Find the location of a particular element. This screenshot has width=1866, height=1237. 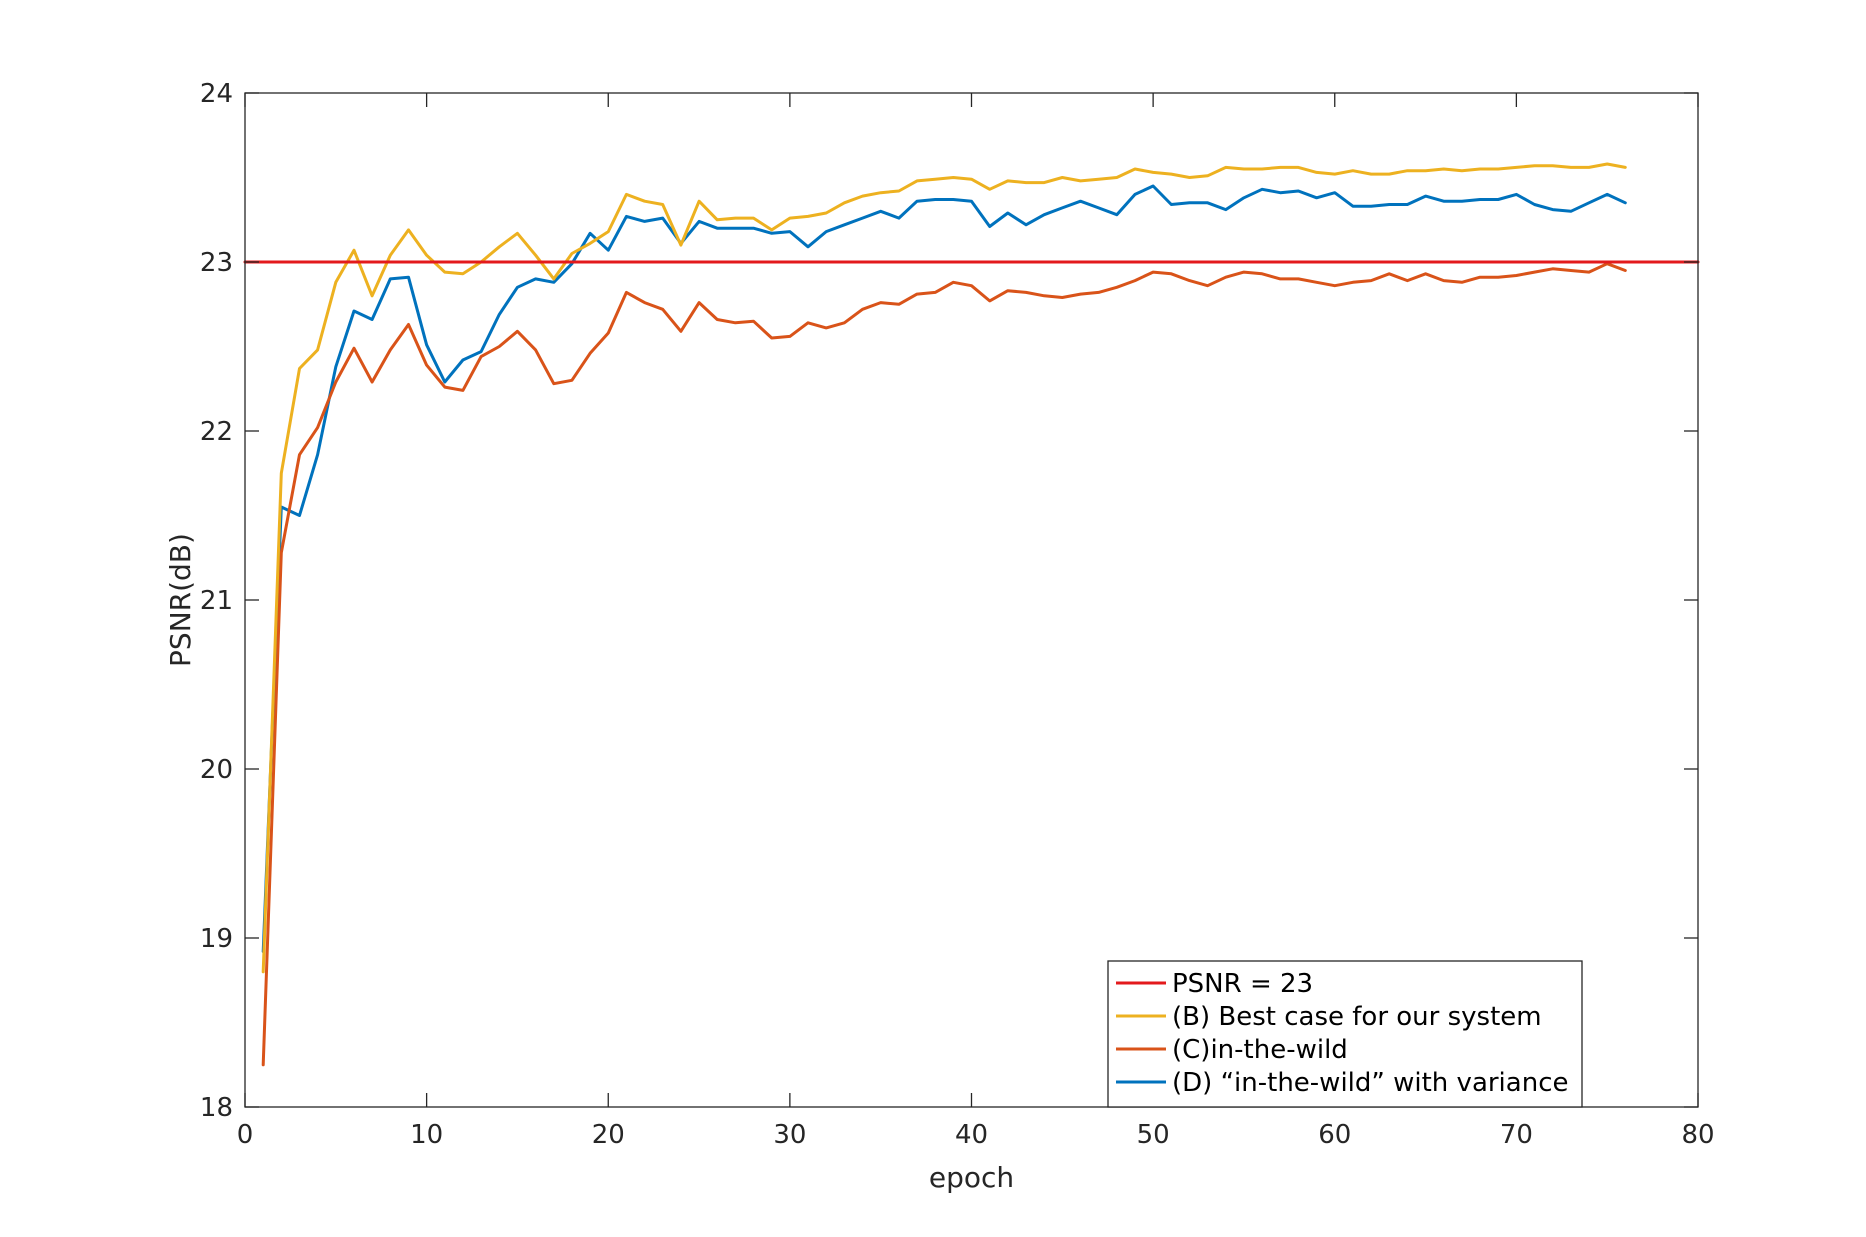

x-tick-label: 10 is located at coordinates (426, 1135).